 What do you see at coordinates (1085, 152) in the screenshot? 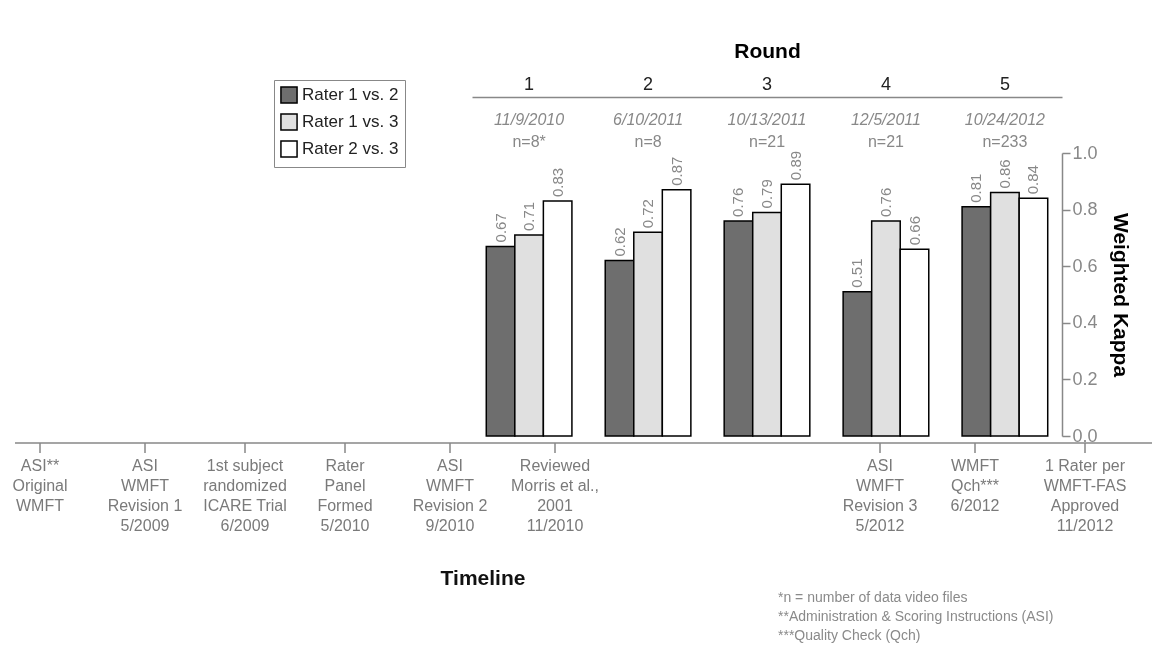
I see `y-tick-label: 1.0` at bounding box center [1085, 152].